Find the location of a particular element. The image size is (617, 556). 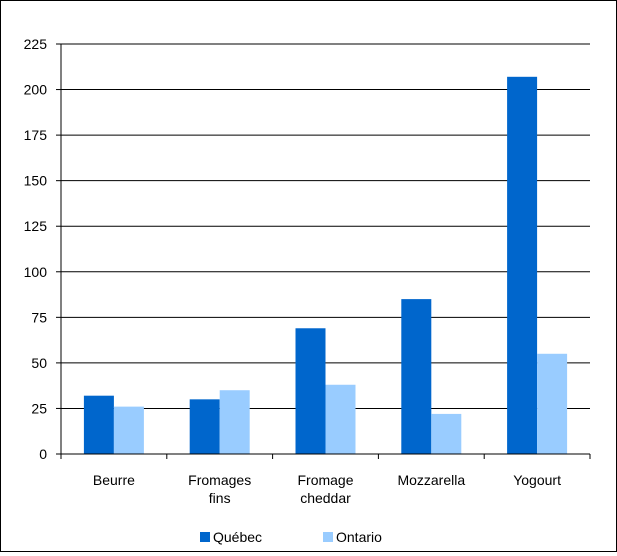

x-tick-label: cheddar is located at coordinates (325, 498).